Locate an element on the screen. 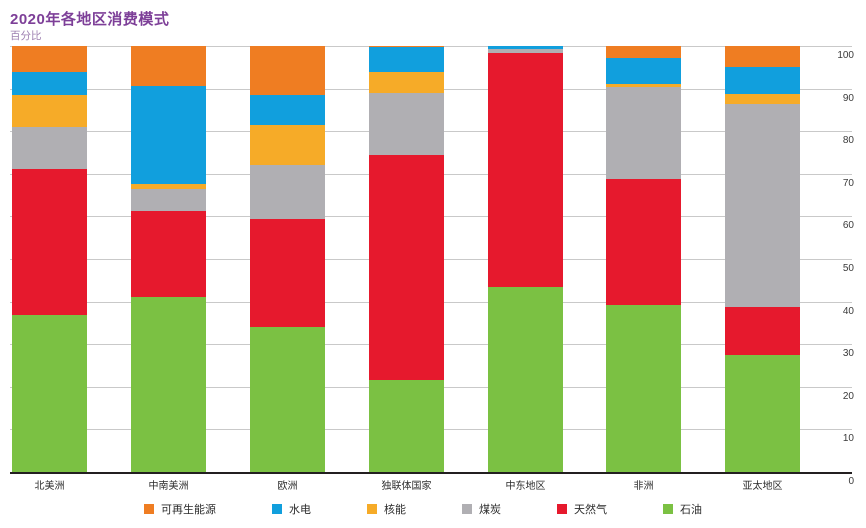 The image size is (866, 528). legend-label: 石油 is located at coordinates (691, 510).